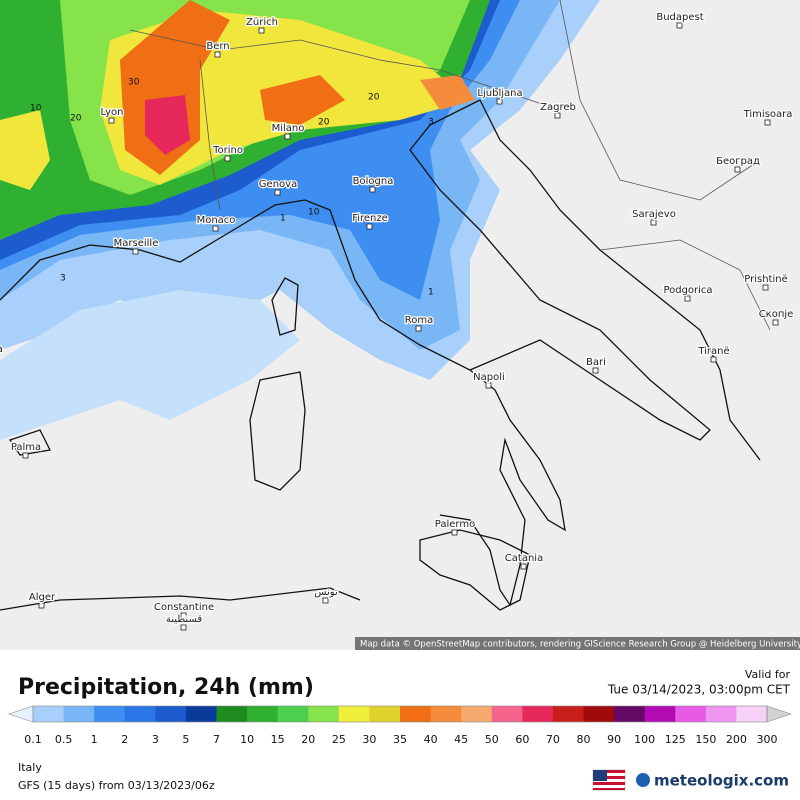 Image resolution: width=800 pixels, height=800 pixels. I want to click on city-label: Milano, so click(288, 128).